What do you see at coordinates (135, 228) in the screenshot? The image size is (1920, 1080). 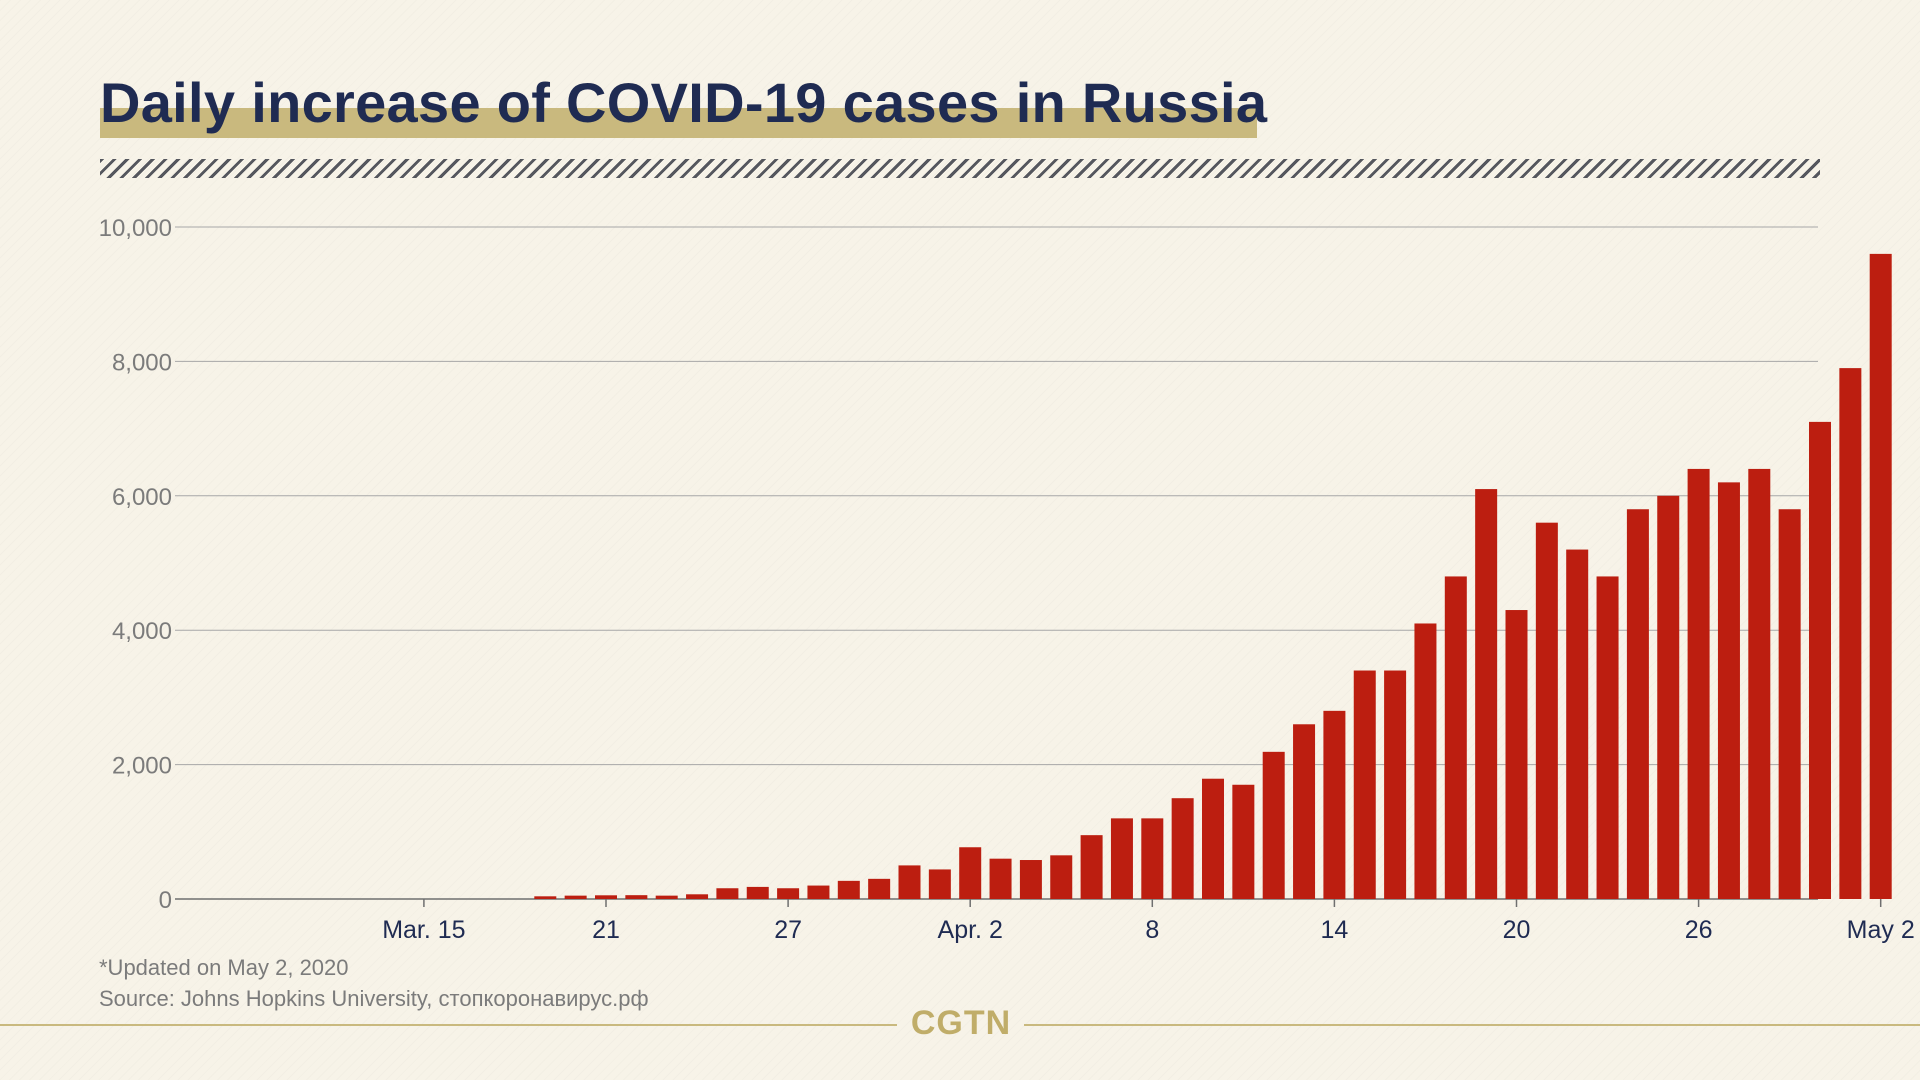 I see `y-tick-label: 10,000` at bounding box center [135, 228].